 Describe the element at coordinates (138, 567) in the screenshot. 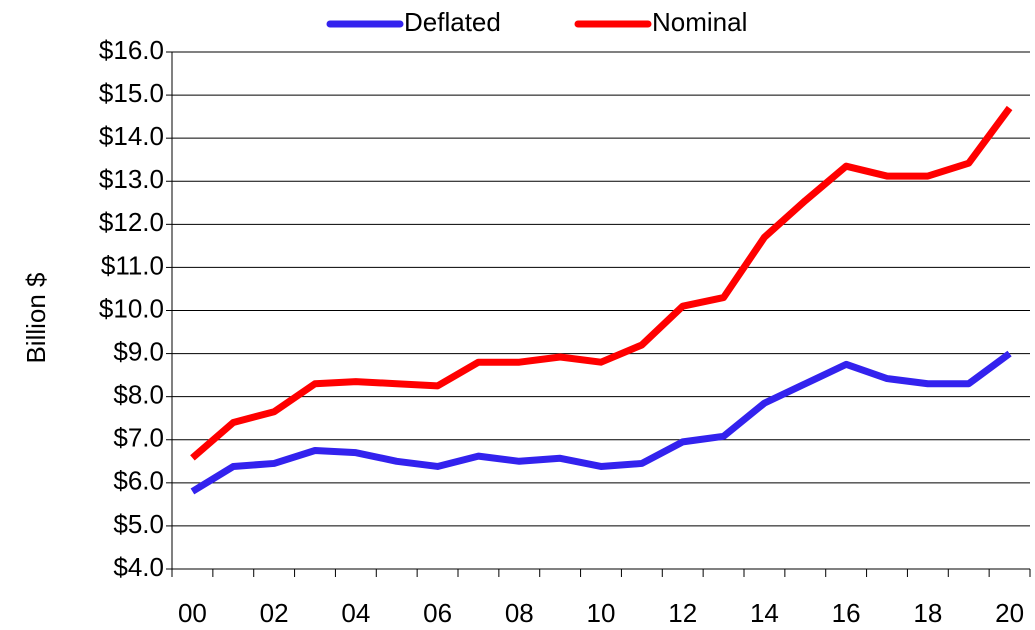

I see `y-tick-label: $4.0` at that location.